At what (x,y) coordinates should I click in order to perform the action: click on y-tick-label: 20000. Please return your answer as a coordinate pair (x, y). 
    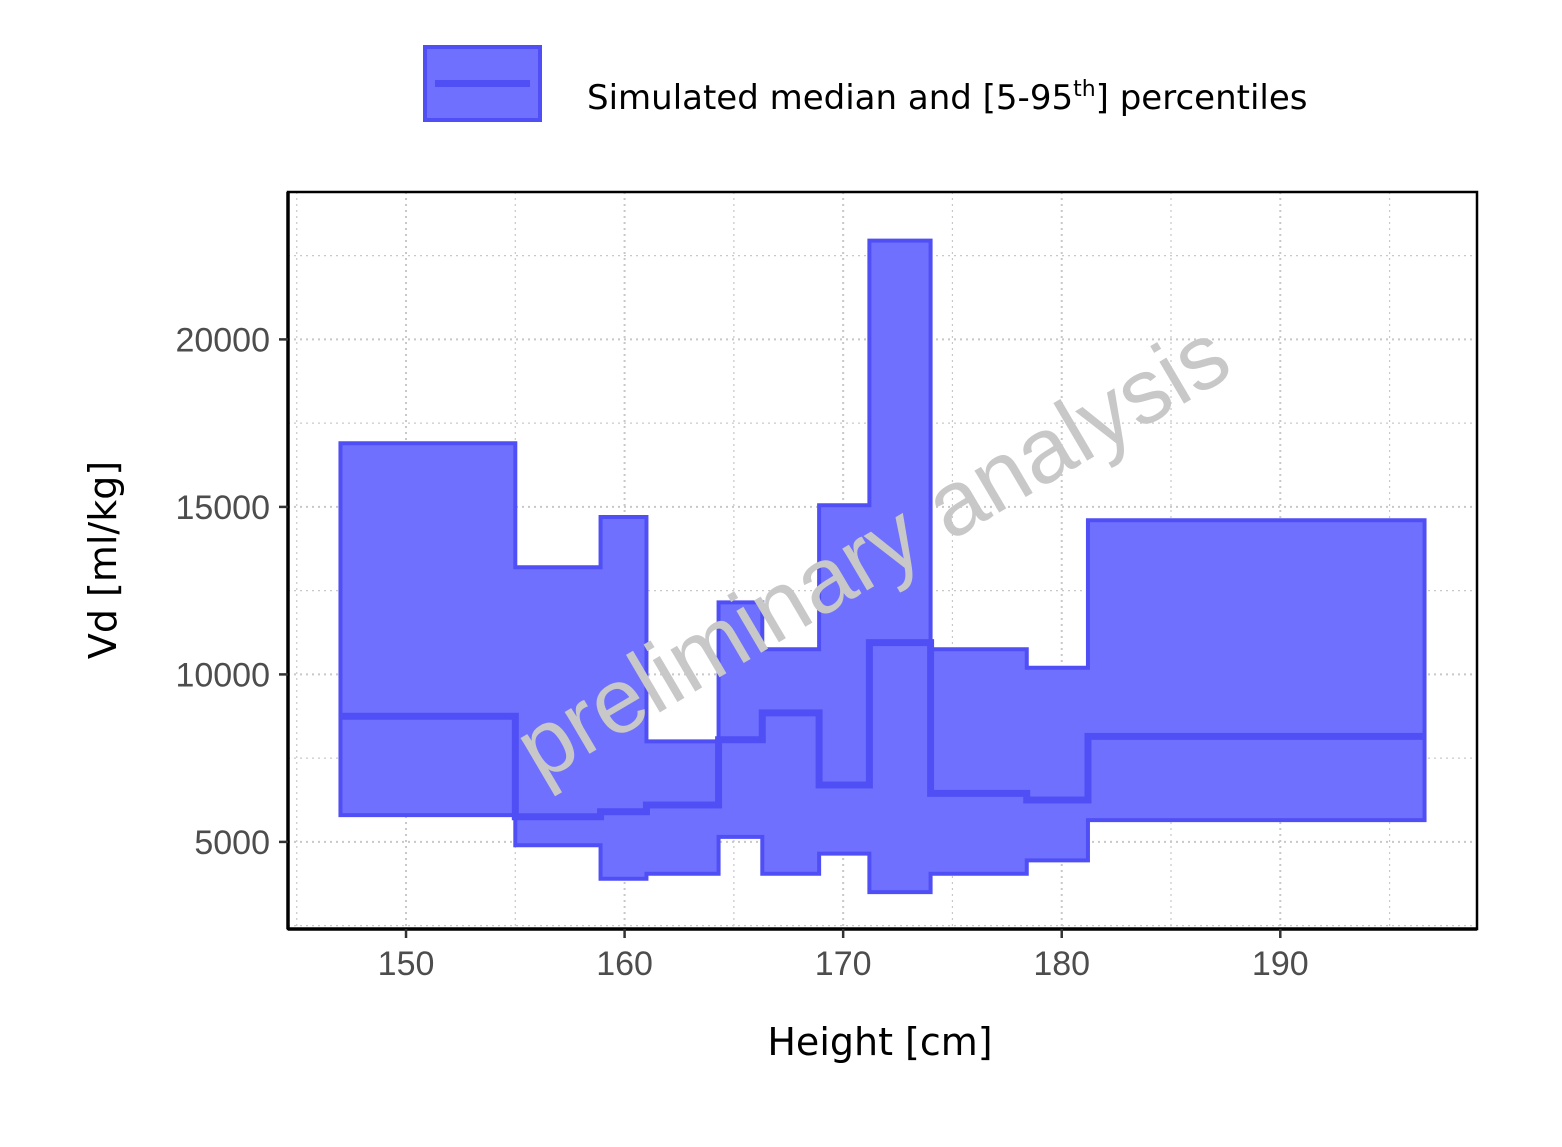
    Looking at the image, I should click on (222, 340).